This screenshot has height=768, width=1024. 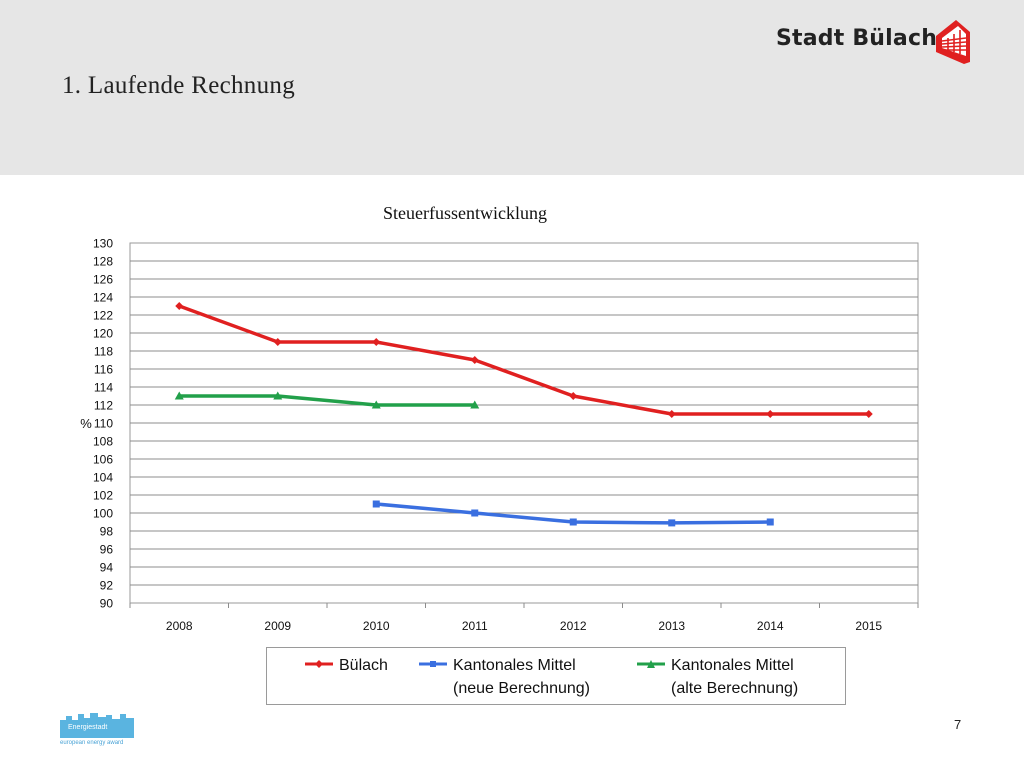 I want to click on x-tick-label: 2012, so click(x=573, y=626).